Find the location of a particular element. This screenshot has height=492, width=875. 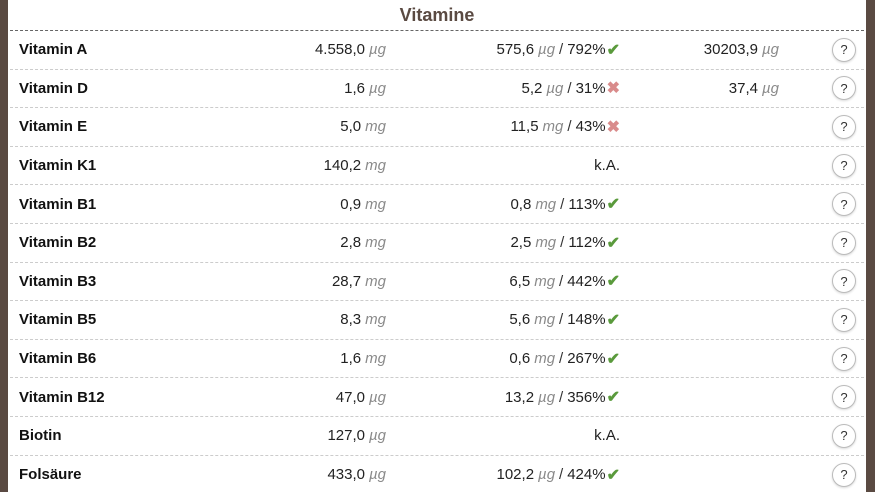

amount-value: 140,2 is located at coordinates (342, 166).